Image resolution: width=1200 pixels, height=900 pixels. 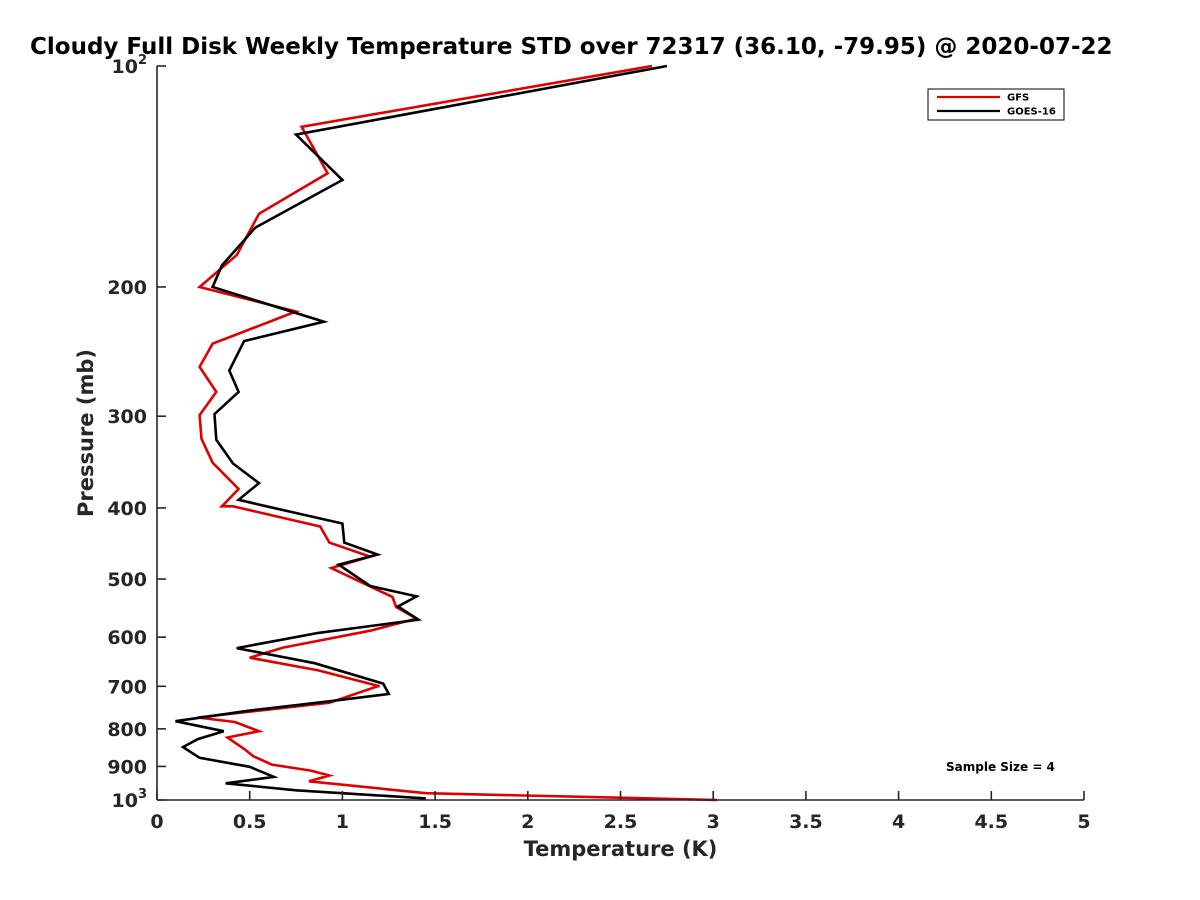 I want to click on x-tick-label: 5, so click(x=1083, y=822).